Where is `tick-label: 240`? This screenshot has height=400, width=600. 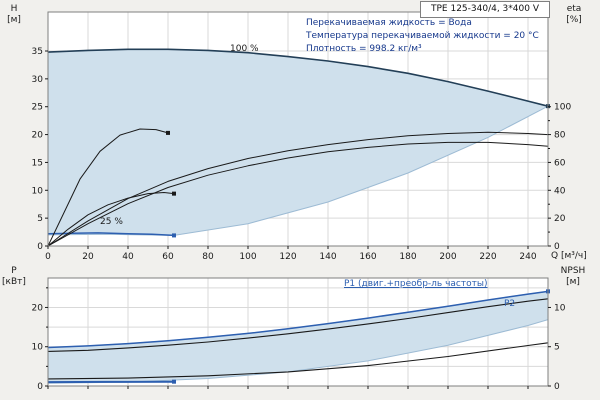 tick-label: 240 is located at coordinates (527, 257).